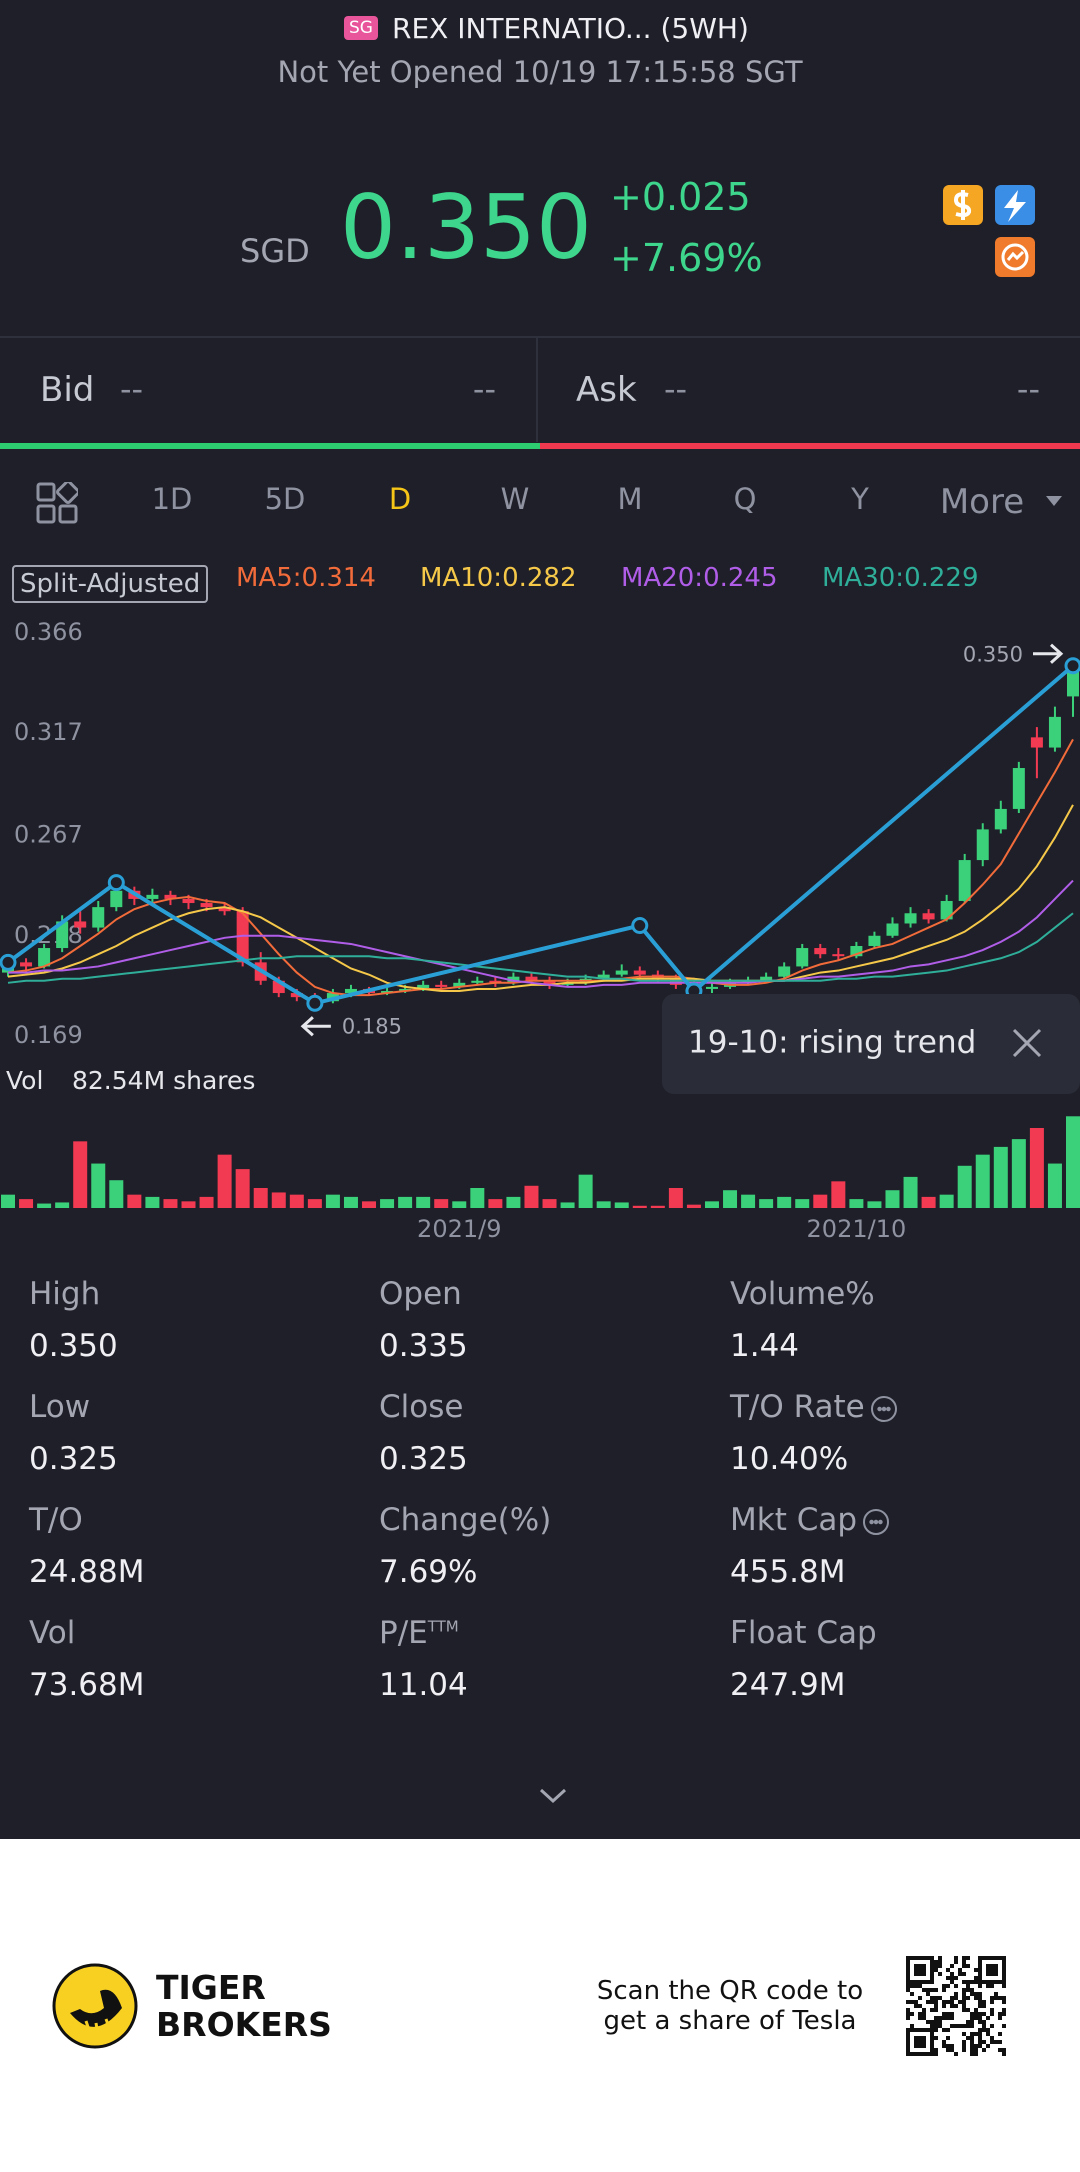  I want to click on period-tab: W, so click(515, 499).